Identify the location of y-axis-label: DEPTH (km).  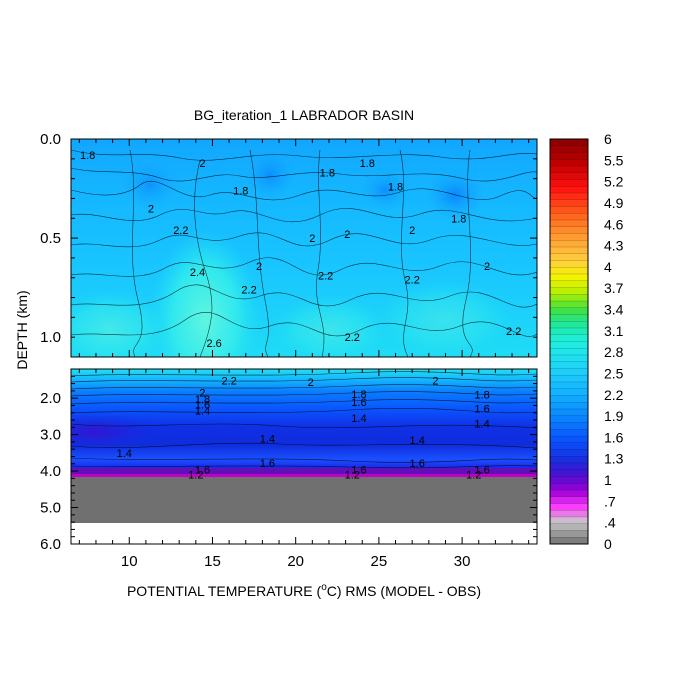
(22, 329).